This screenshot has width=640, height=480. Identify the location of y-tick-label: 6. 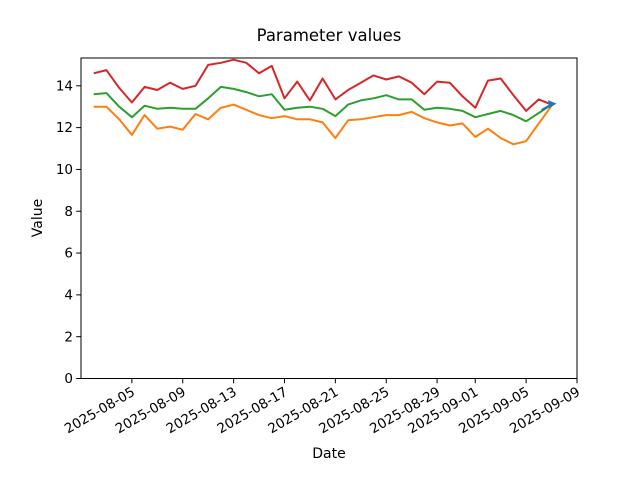
(68, 254).